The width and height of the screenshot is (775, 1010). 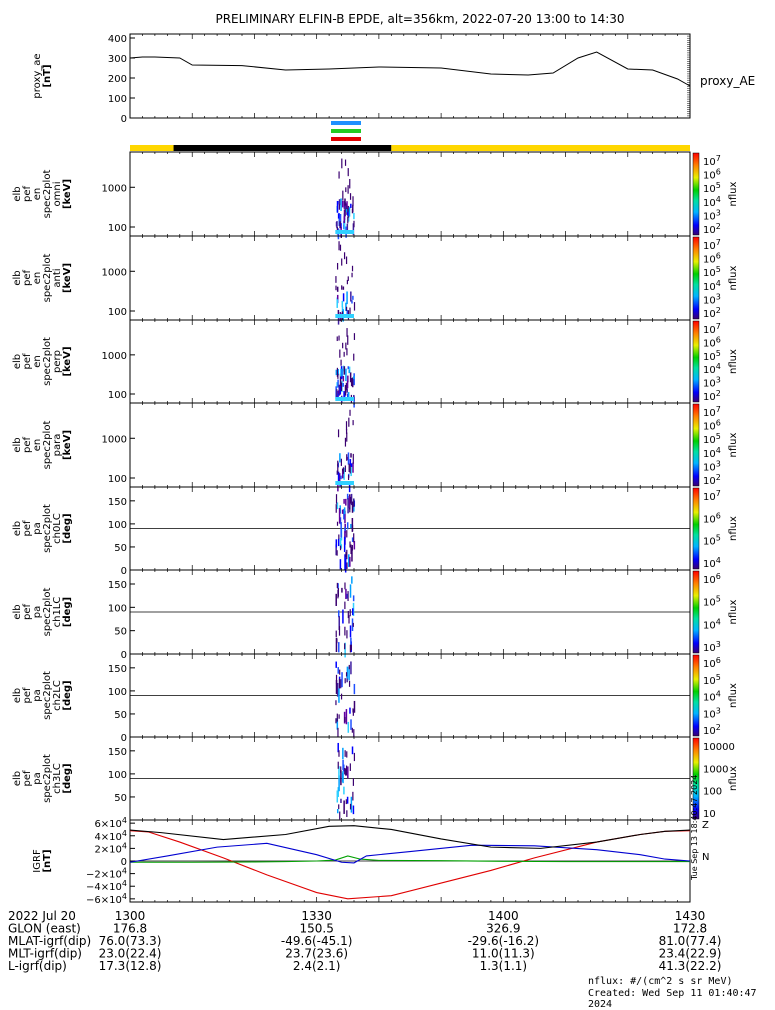 I want to click on colorbar-tick-label: 10⁷, so click(x=712, y=245).